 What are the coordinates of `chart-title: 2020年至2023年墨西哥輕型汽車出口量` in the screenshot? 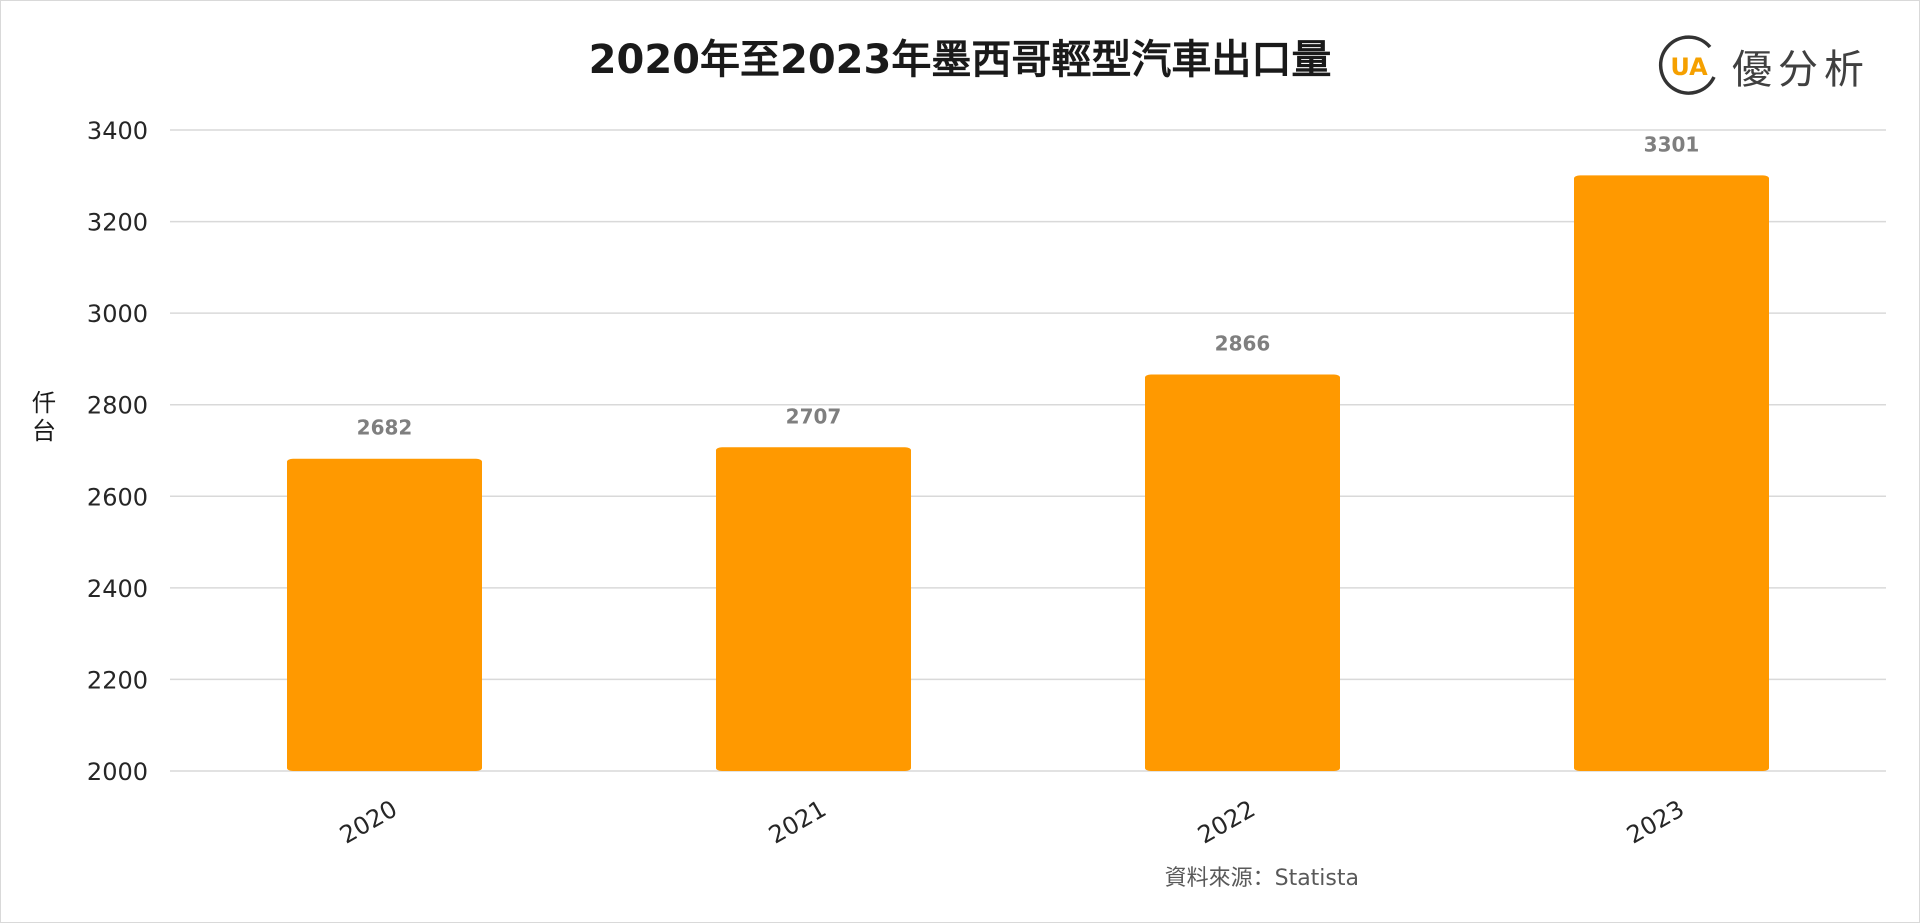 It's located at (960, 60).